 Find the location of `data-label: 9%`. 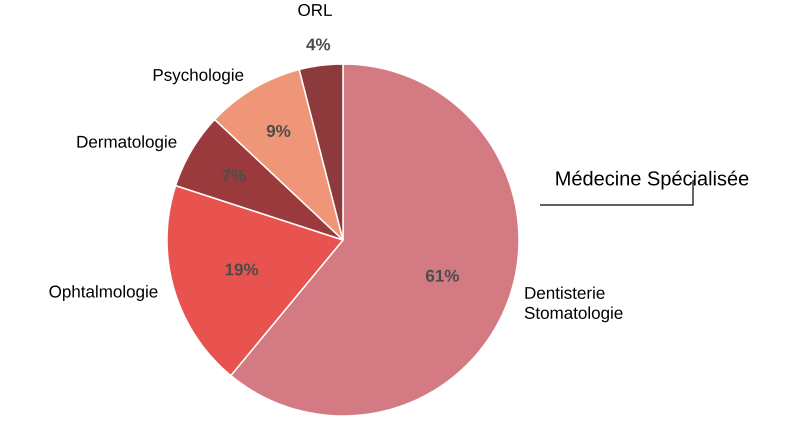

data-label: 9% is located at coordinates (278, 130).